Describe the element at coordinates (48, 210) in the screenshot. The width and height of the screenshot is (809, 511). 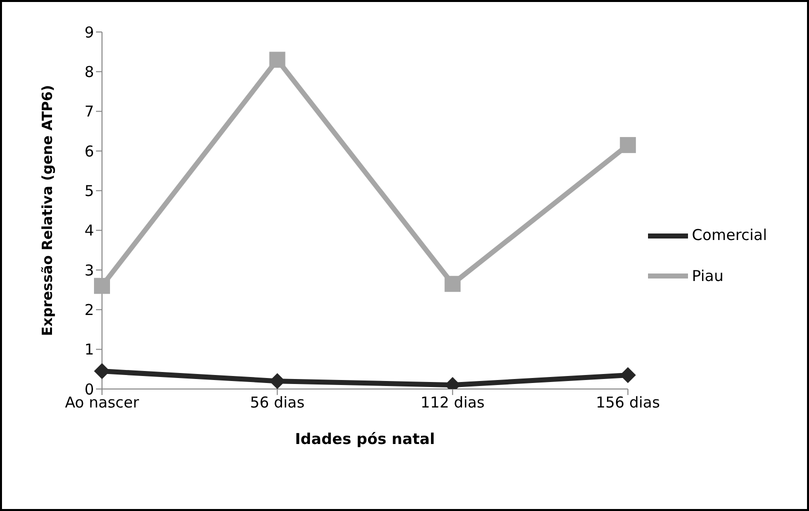
I see `y-axis-title: Expressão Relativa (gene ATP6)` at that location.